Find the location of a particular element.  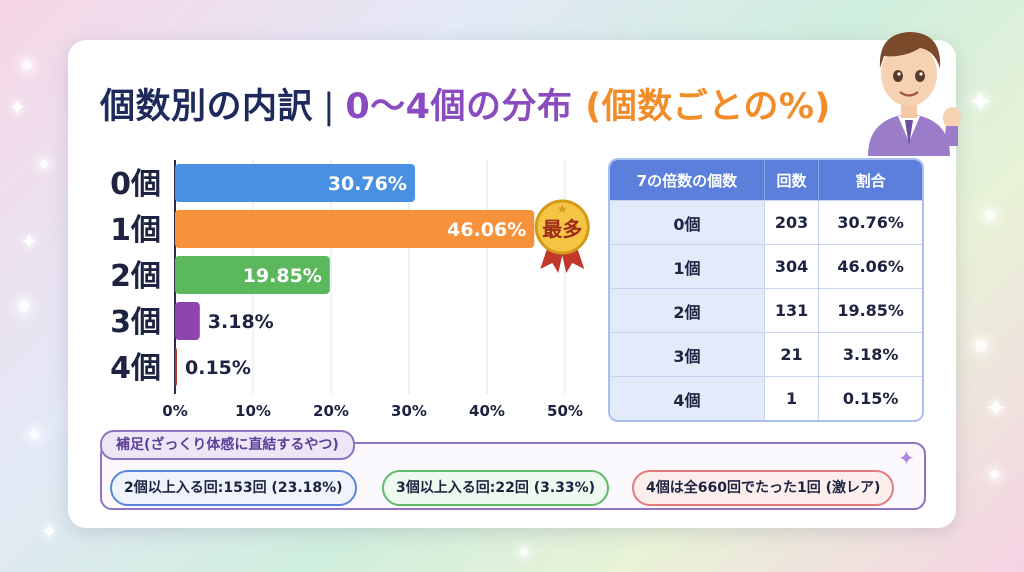

table-cell: 0個 is located at coordinates (687, 222).